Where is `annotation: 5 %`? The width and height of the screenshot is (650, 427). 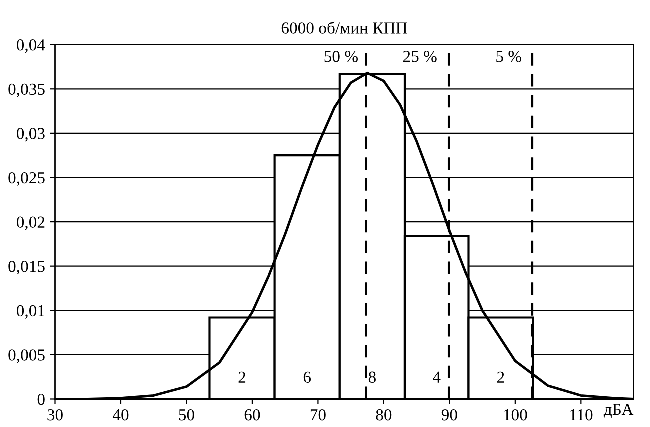 annotation: 5 % is located at coordinates (509, 56).